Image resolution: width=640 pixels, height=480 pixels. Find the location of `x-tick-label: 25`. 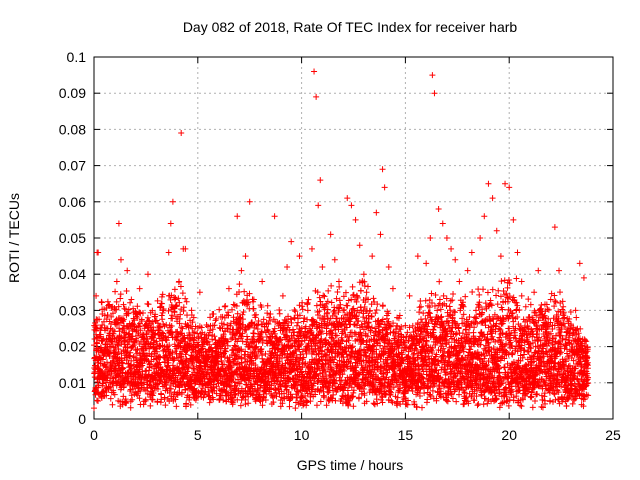

x-tick-label: 25 is located at coordinates (613, 435).